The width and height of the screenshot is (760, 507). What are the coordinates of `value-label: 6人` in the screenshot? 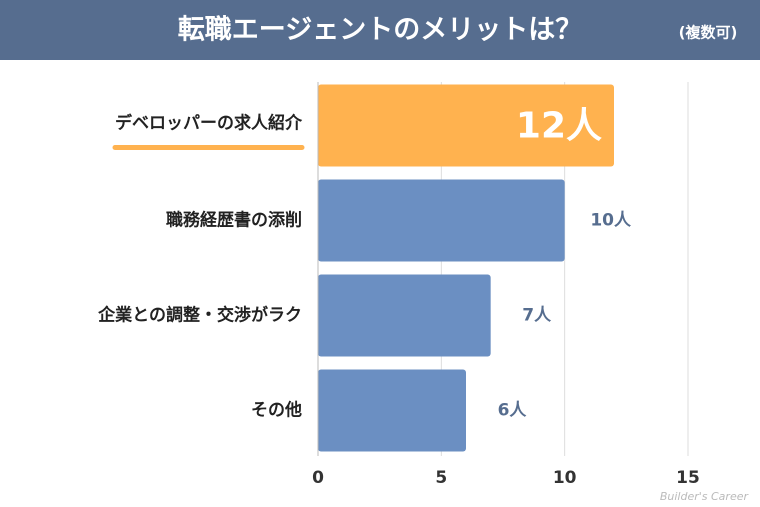 It's located at (513, 411).